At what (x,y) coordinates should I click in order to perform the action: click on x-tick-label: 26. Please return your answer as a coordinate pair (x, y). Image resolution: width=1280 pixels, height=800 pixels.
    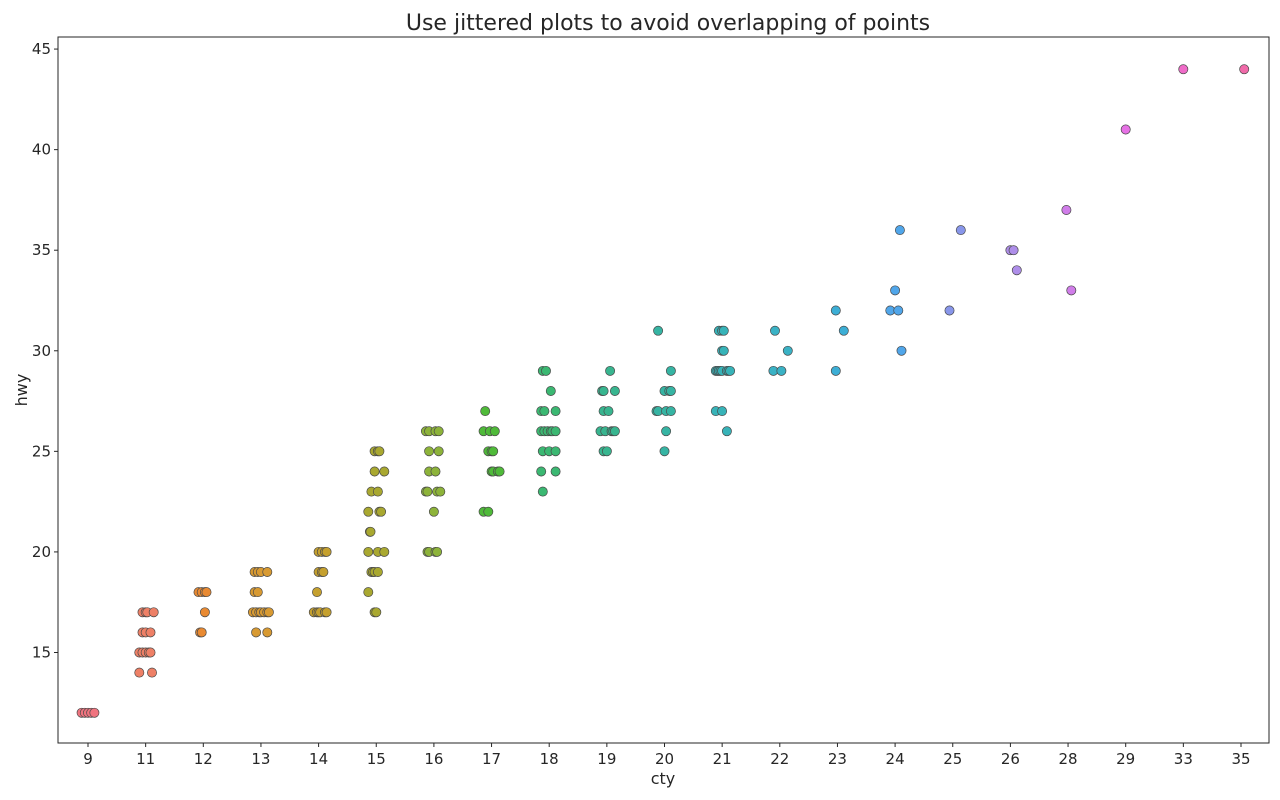
    Looking at the image, I should click on (1010, 759).